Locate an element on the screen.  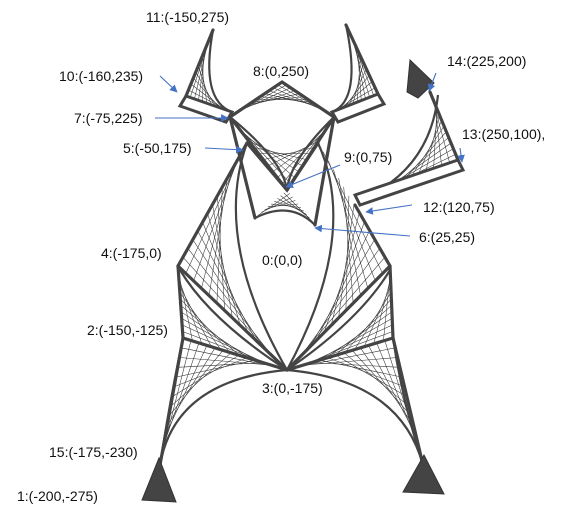
label-point-12: 12:(120,75) is located at coordinates (459, 207).